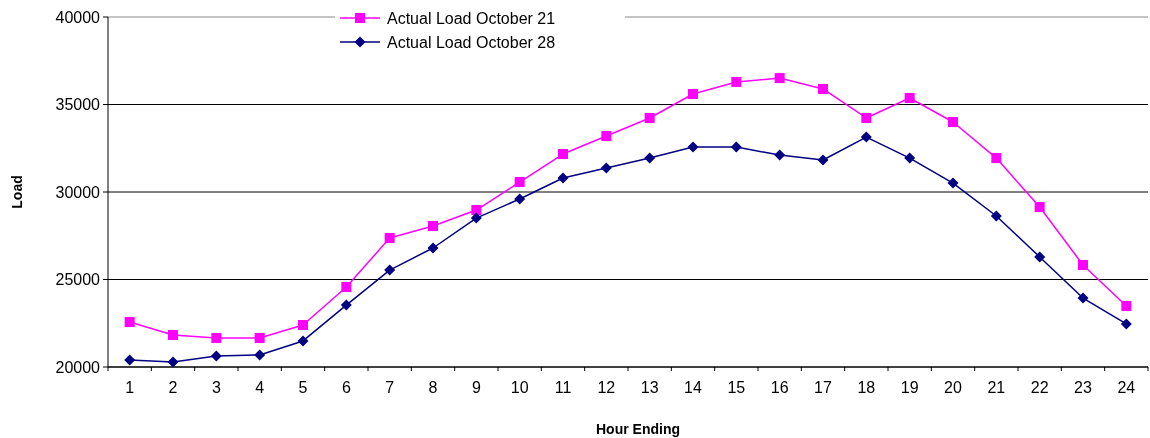  I want to click on x-tick-label: 5, so click(303, 387).